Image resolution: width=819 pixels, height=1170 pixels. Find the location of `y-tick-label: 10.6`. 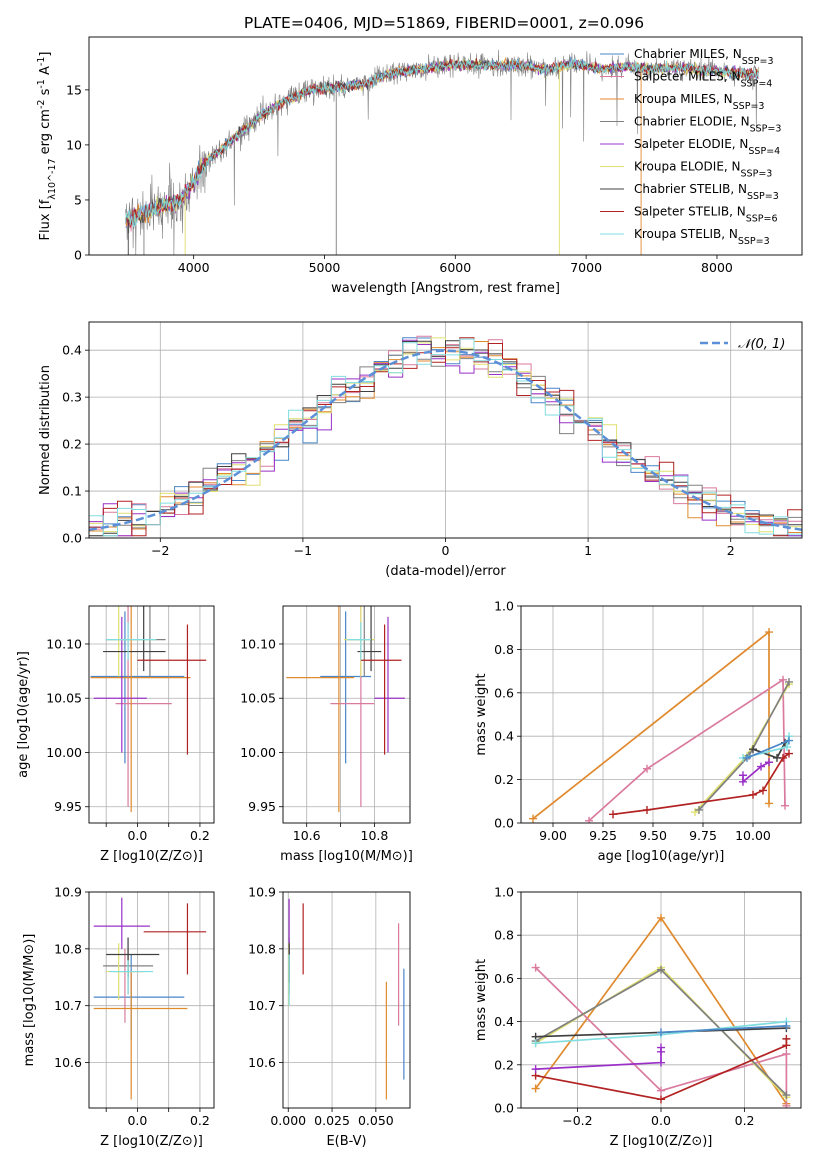

y-tick-label: 10.6 is located at coordinates (68, 1062).